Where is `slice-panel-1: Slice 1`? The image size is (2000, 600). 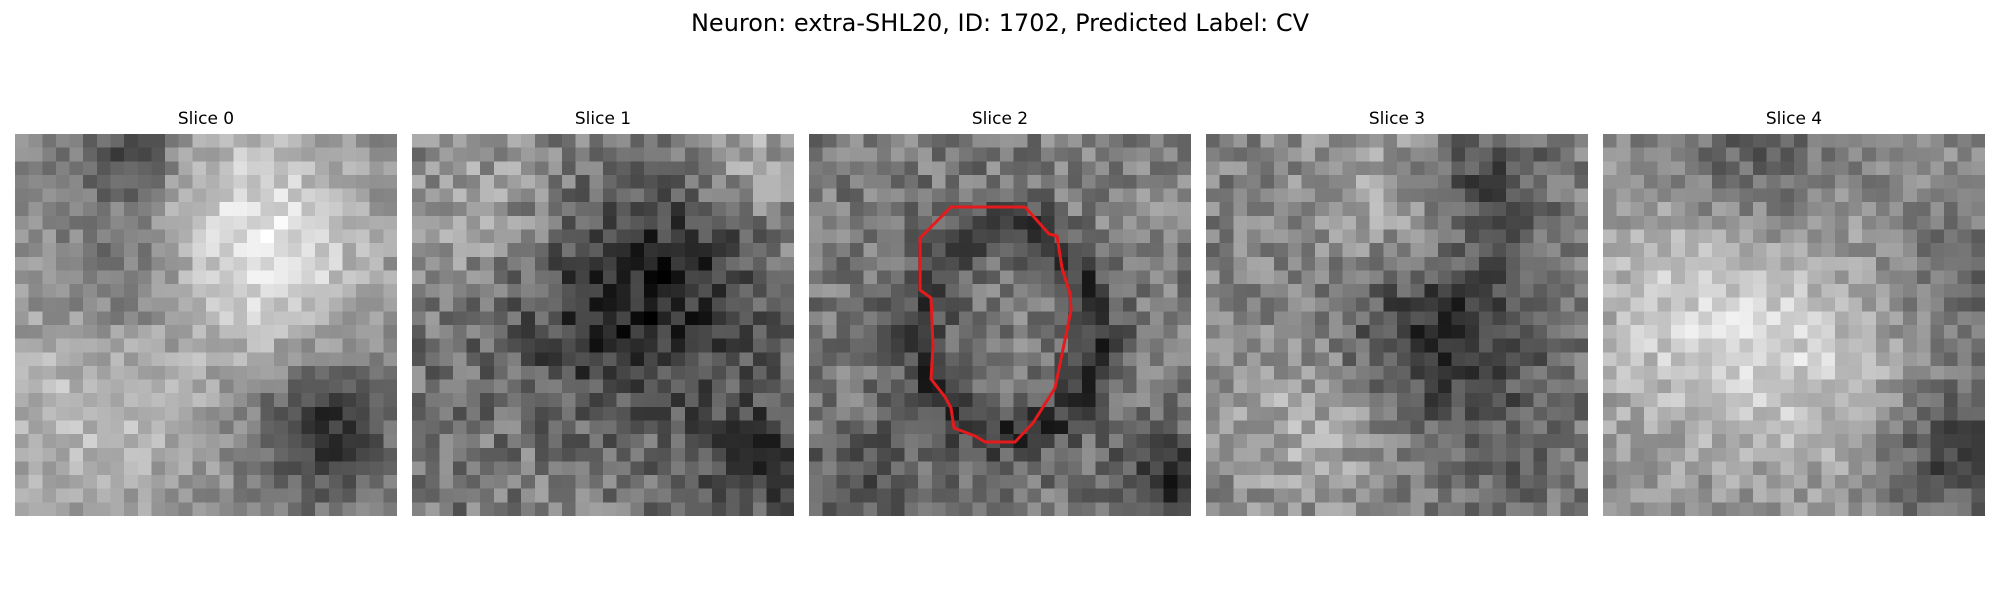 slice-panel-1: Slice 1 is located at coordinates (603, 311).